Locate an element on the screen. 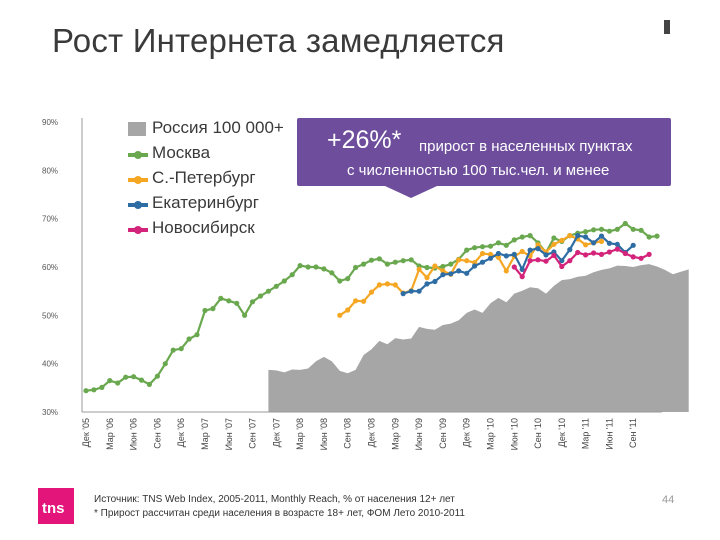 This screenshot has width=720, height=540. x-tick-label: Сен '06 is located at coordinates (157, 433).